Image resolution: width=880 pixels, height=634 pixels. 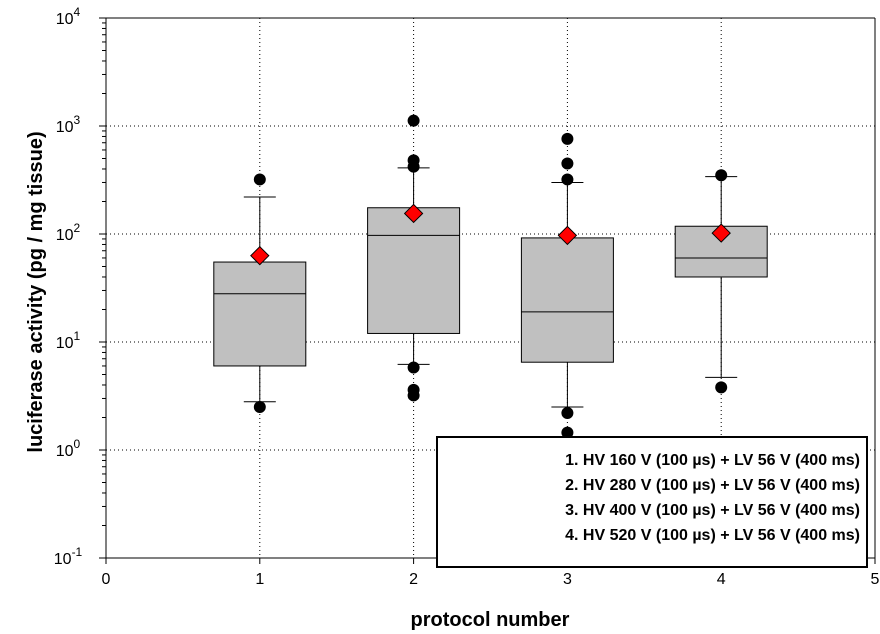 I want to click on legend-frame, so click(x=652, y=502).